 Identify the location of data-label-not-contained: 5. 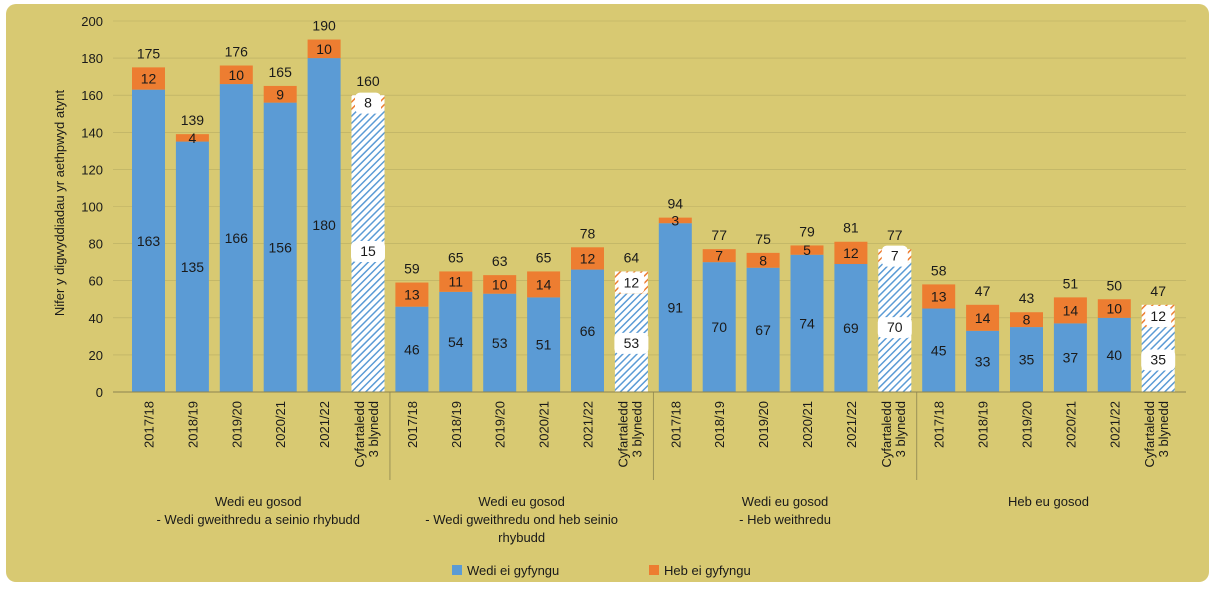
(807, 250).